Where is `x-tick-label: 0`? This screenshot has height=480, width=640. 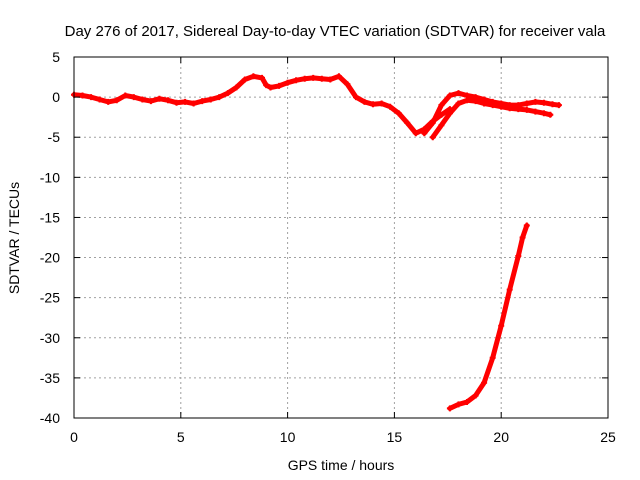
x-tick-label: 0 is located at coordinates (74, 437).